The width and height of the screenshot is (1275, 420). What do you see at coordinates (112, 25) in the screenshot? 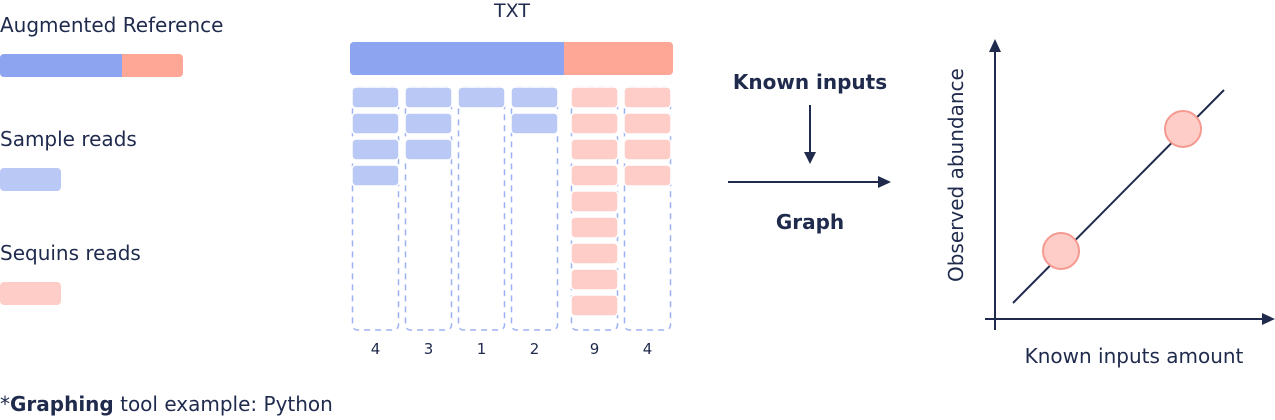
I see `legend-reference-label: Augmented Reference` at bounding box center [112, 25].